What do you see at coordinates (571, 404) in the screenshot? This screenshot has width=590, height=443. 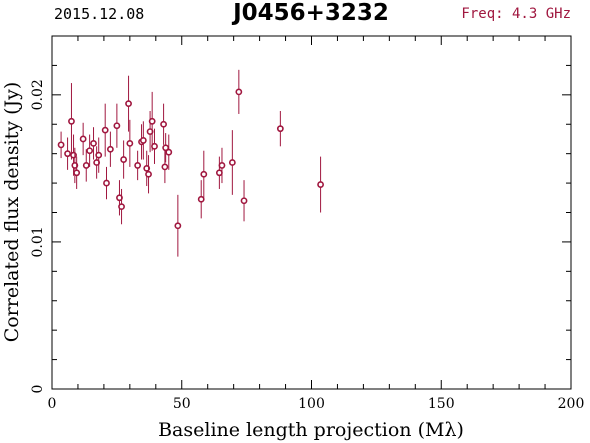 I see `x-tick-label: 200` at bounding box center [571, 404].